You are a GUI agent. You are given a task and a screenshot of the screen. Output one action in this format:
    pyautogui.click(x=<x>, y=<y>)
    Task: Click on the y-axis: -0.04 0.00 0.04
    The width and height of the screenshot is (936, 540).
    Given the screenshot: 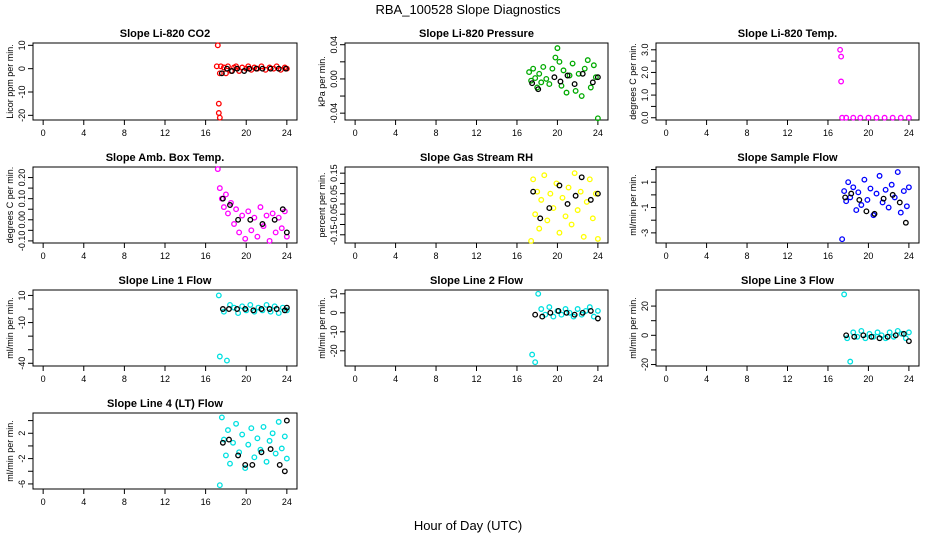 What is the action you would take?
    pyautogui.click(x=337, y=79)
    